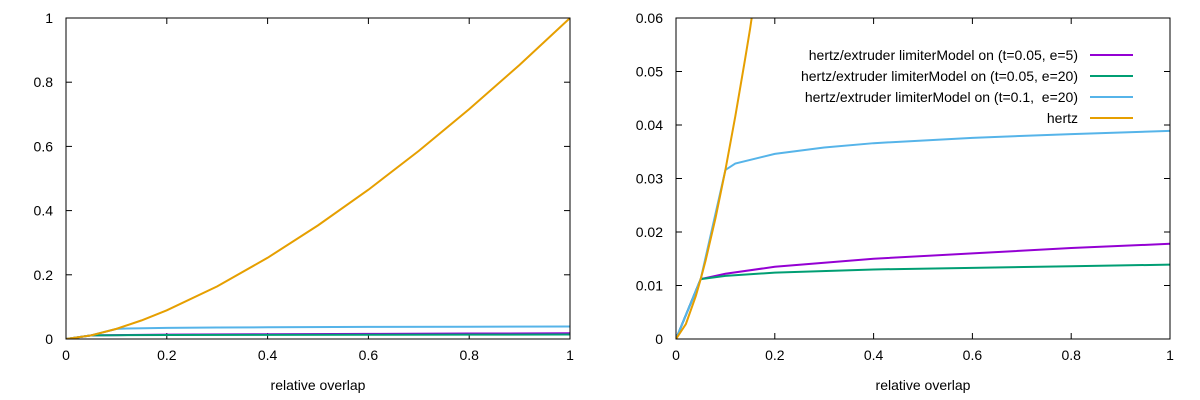 The image size is (1200, 400). Describe the element at coordinates (44, 211) in the screenshot. I see `y-tick-label: 0.4` at that location.